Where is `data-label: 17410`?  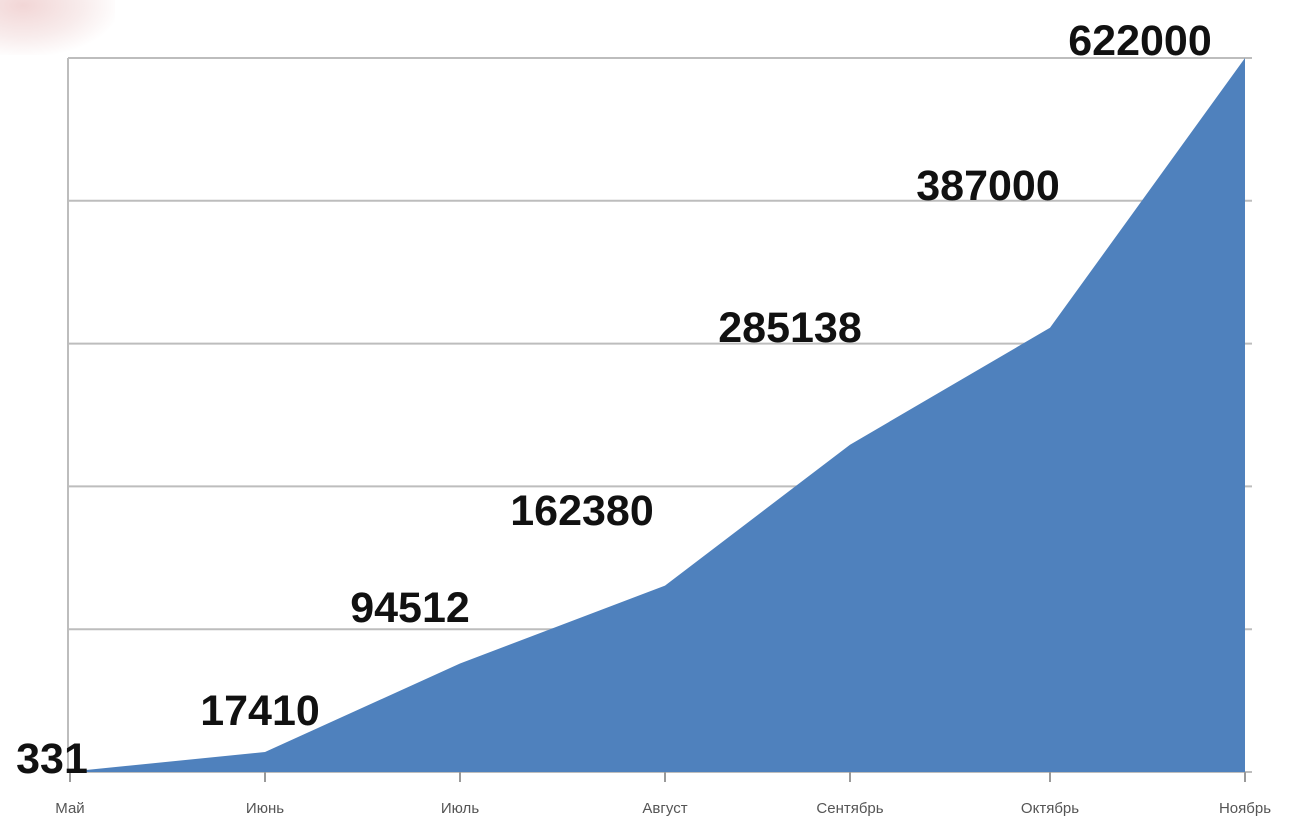
data-label: 17410 is located at coordinates (260, 711).